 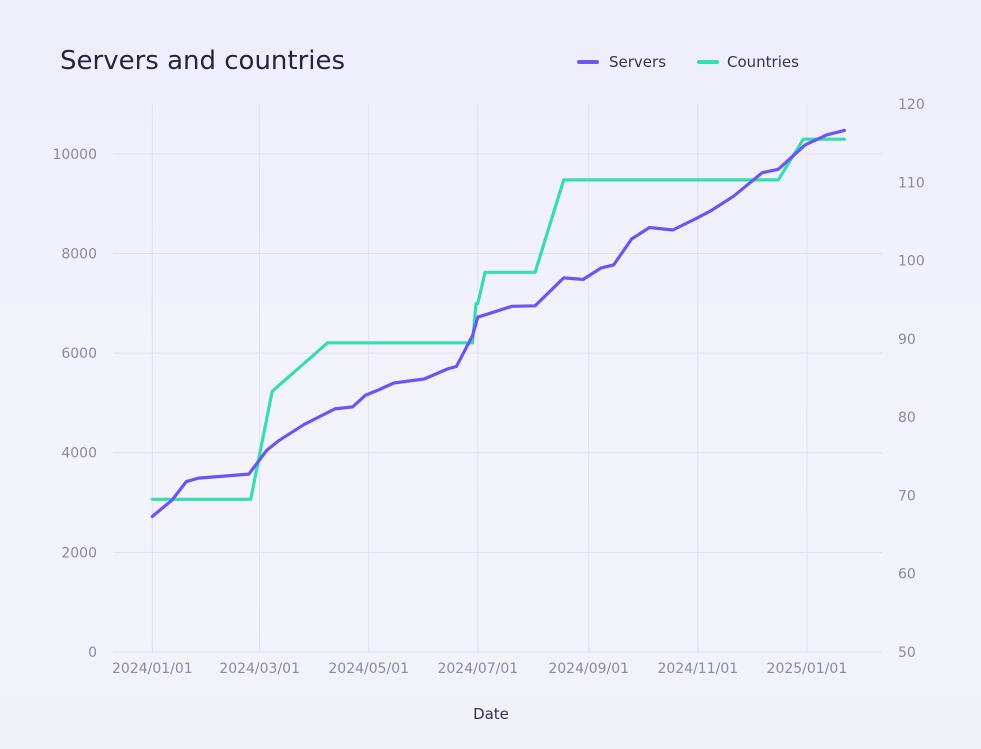 I want to click on x-axis-title: Date, so click(x=491, y=714).